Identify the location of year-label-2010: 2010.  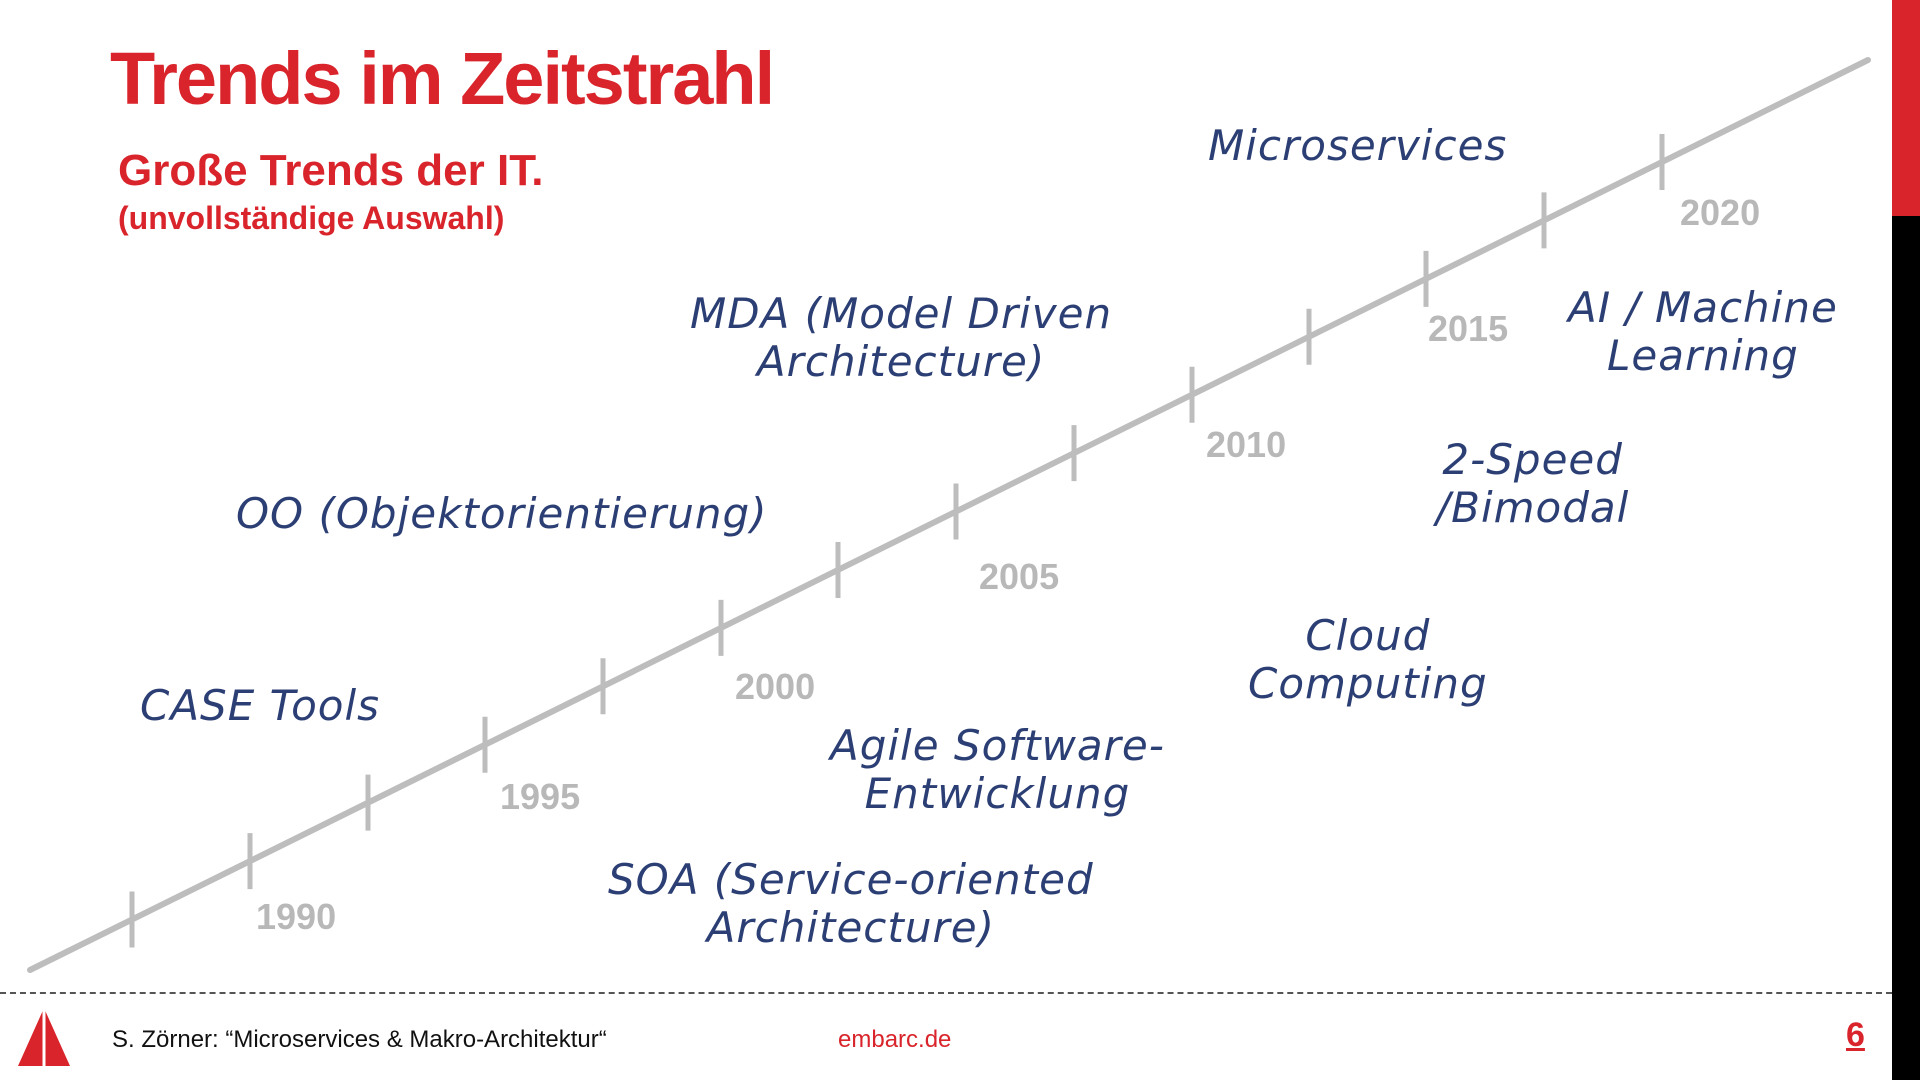
(1246, 444).